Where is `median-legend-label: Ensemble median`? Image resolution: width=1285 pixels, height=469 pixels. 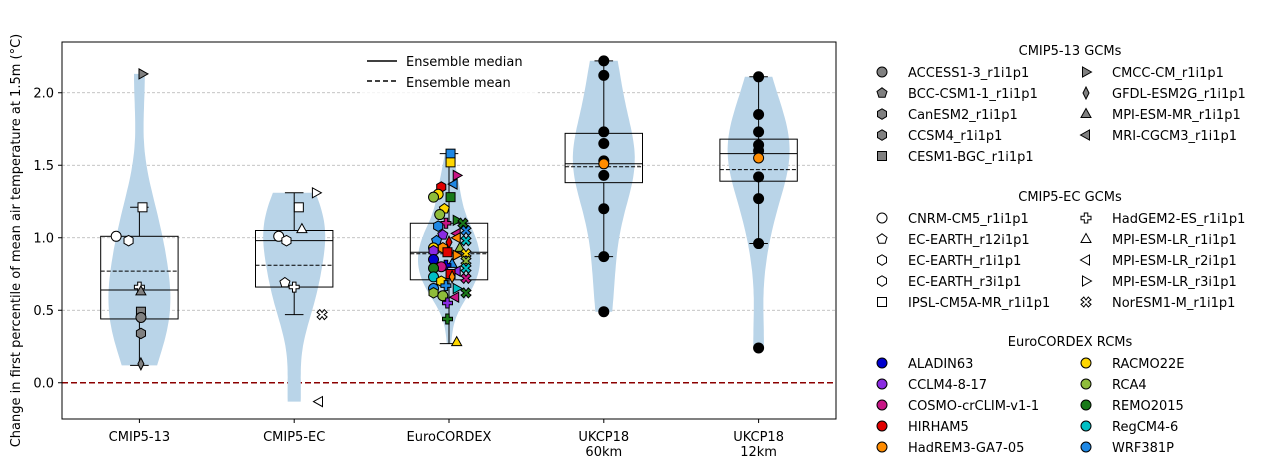
median-legend-label: Ensemble median is located at coordinates (464, 62).